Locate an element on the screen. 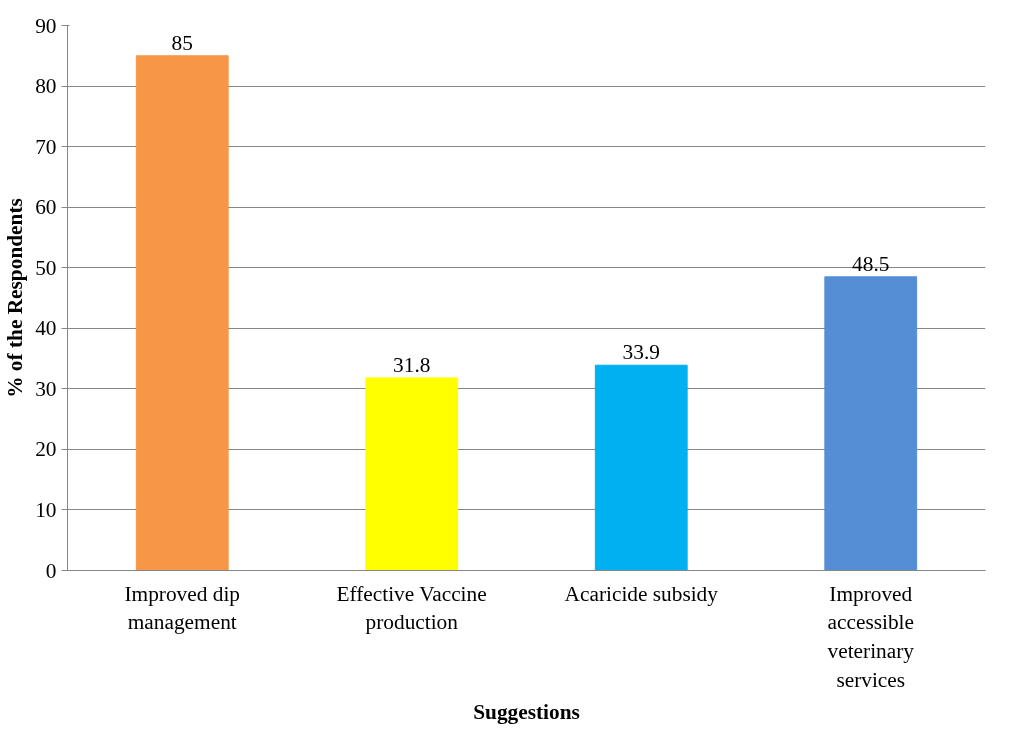 This screenshot has height=734, width=1018. y-axis-title: % of the Respondents is located at coordinates (15, 298).